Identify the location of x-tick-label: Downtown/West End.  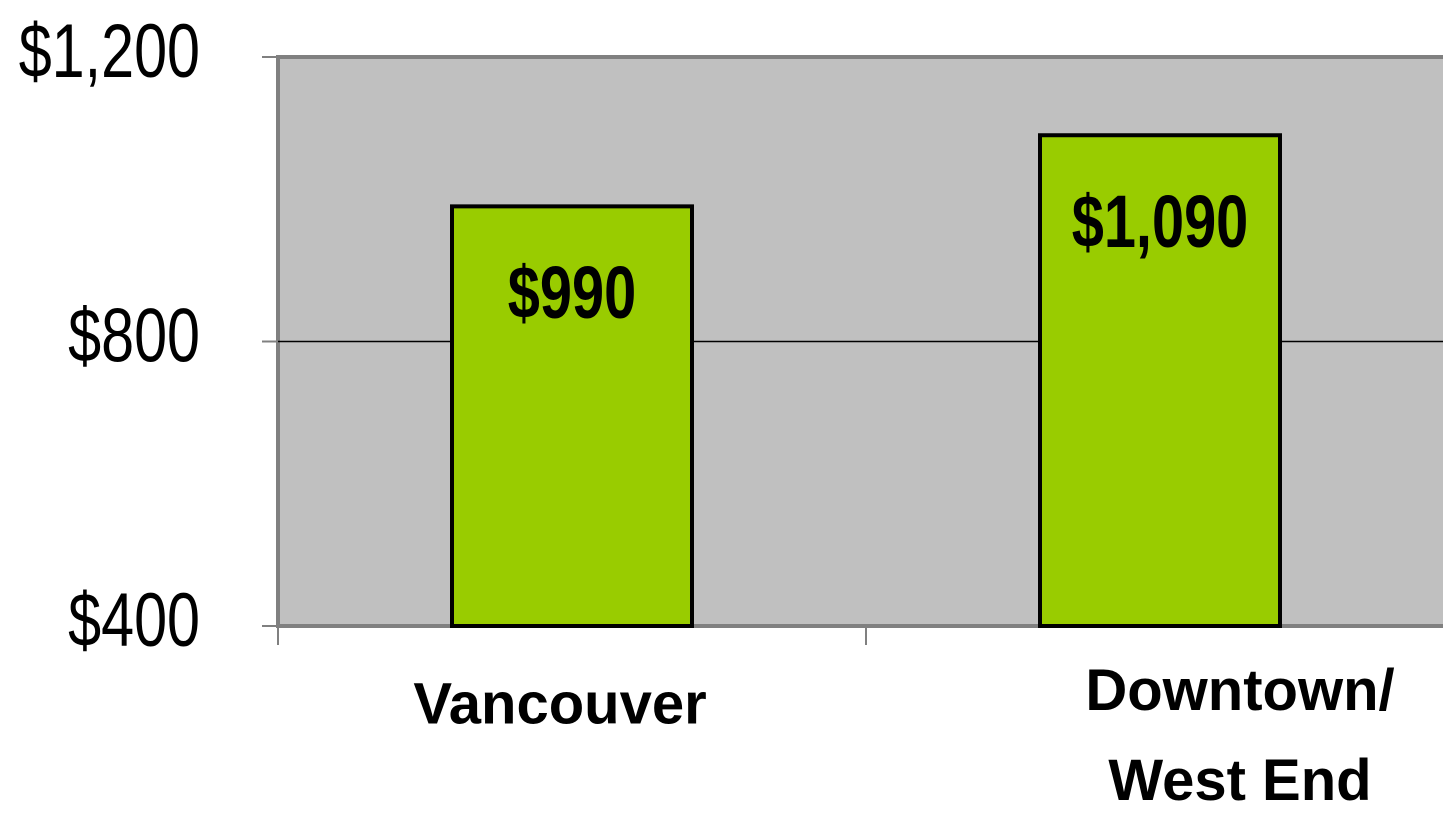
(1239, 735).